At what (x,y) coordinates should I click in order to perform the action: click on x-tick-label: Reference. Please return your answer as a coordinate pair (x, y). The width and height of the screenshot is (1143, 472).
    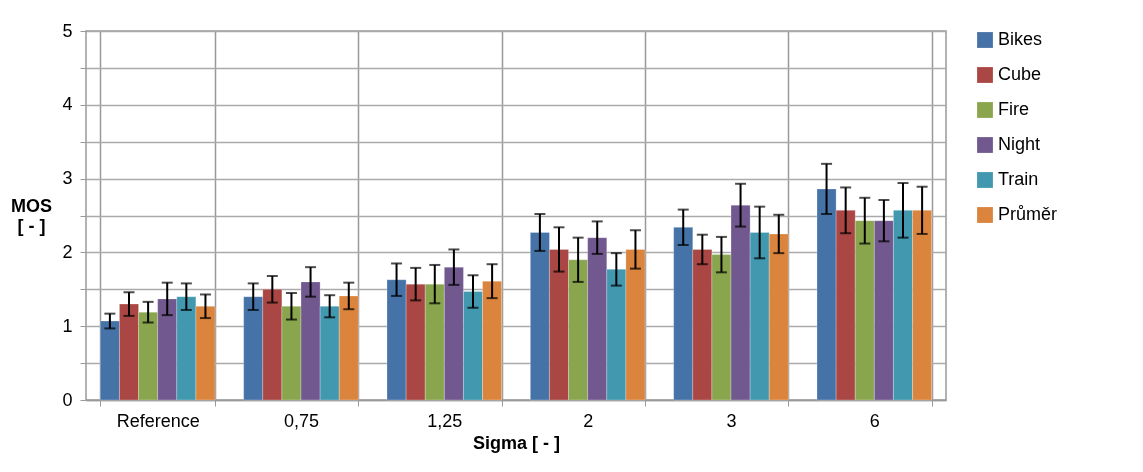
    Looking at the image, I should click on (158, 420).